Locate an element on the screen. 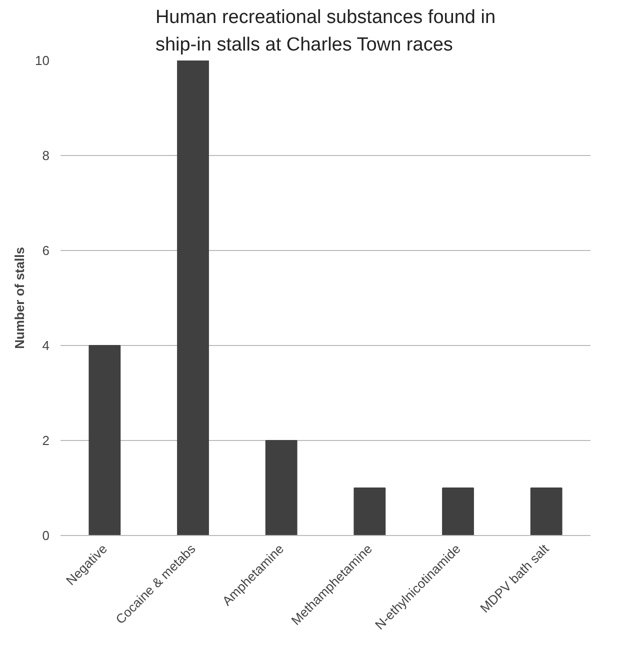  y-tick-label: 2 is located at coordinates (46, 440).